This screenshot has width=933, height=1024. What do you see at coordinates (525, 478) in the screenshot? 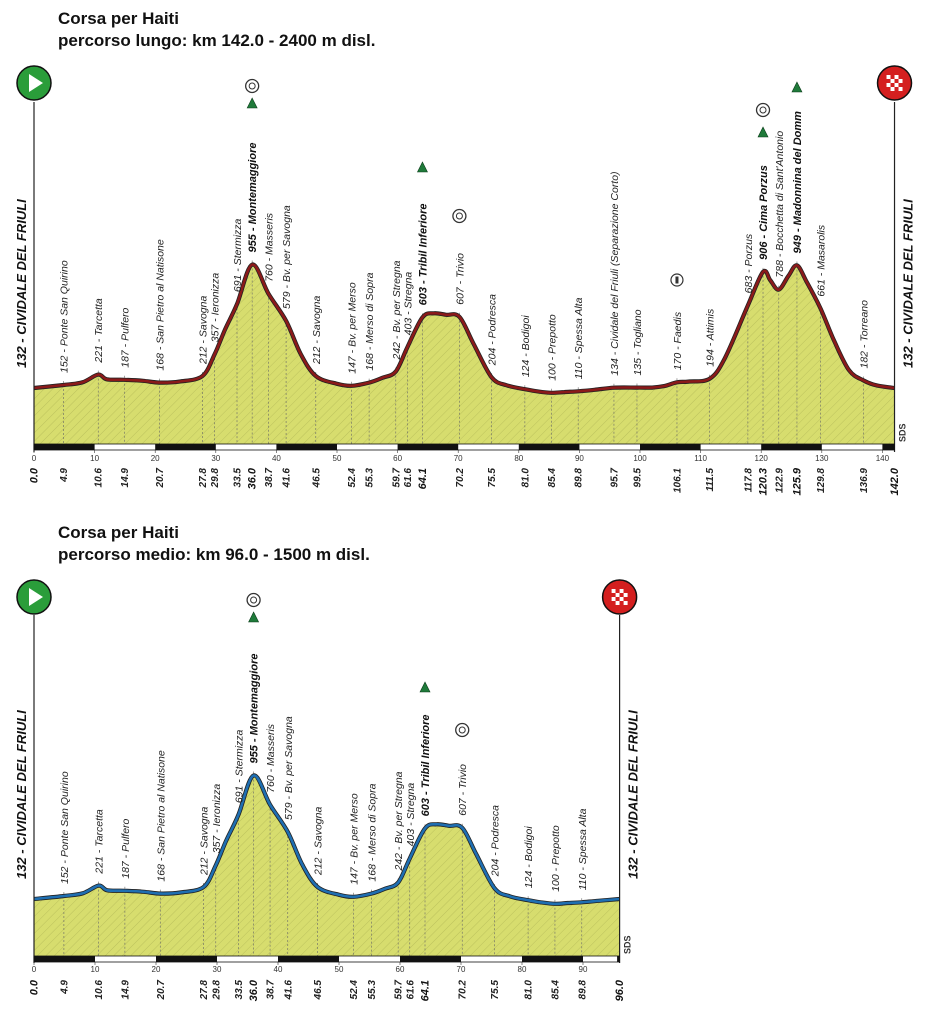
I see `km-label: 81.0` at bounding box center [525, 478].